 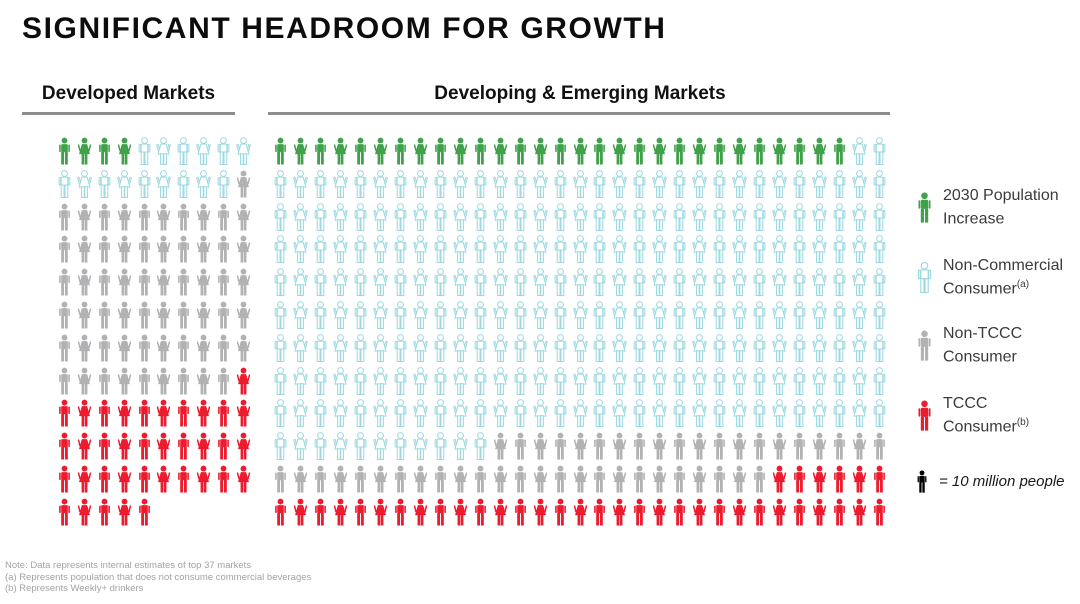 What do you see at coordinates (344, 28) in the screenshot?
I see `slide-title: SIGNIFICANT HEADROOM FOR GROWTH` at bounding box center [344, 28].